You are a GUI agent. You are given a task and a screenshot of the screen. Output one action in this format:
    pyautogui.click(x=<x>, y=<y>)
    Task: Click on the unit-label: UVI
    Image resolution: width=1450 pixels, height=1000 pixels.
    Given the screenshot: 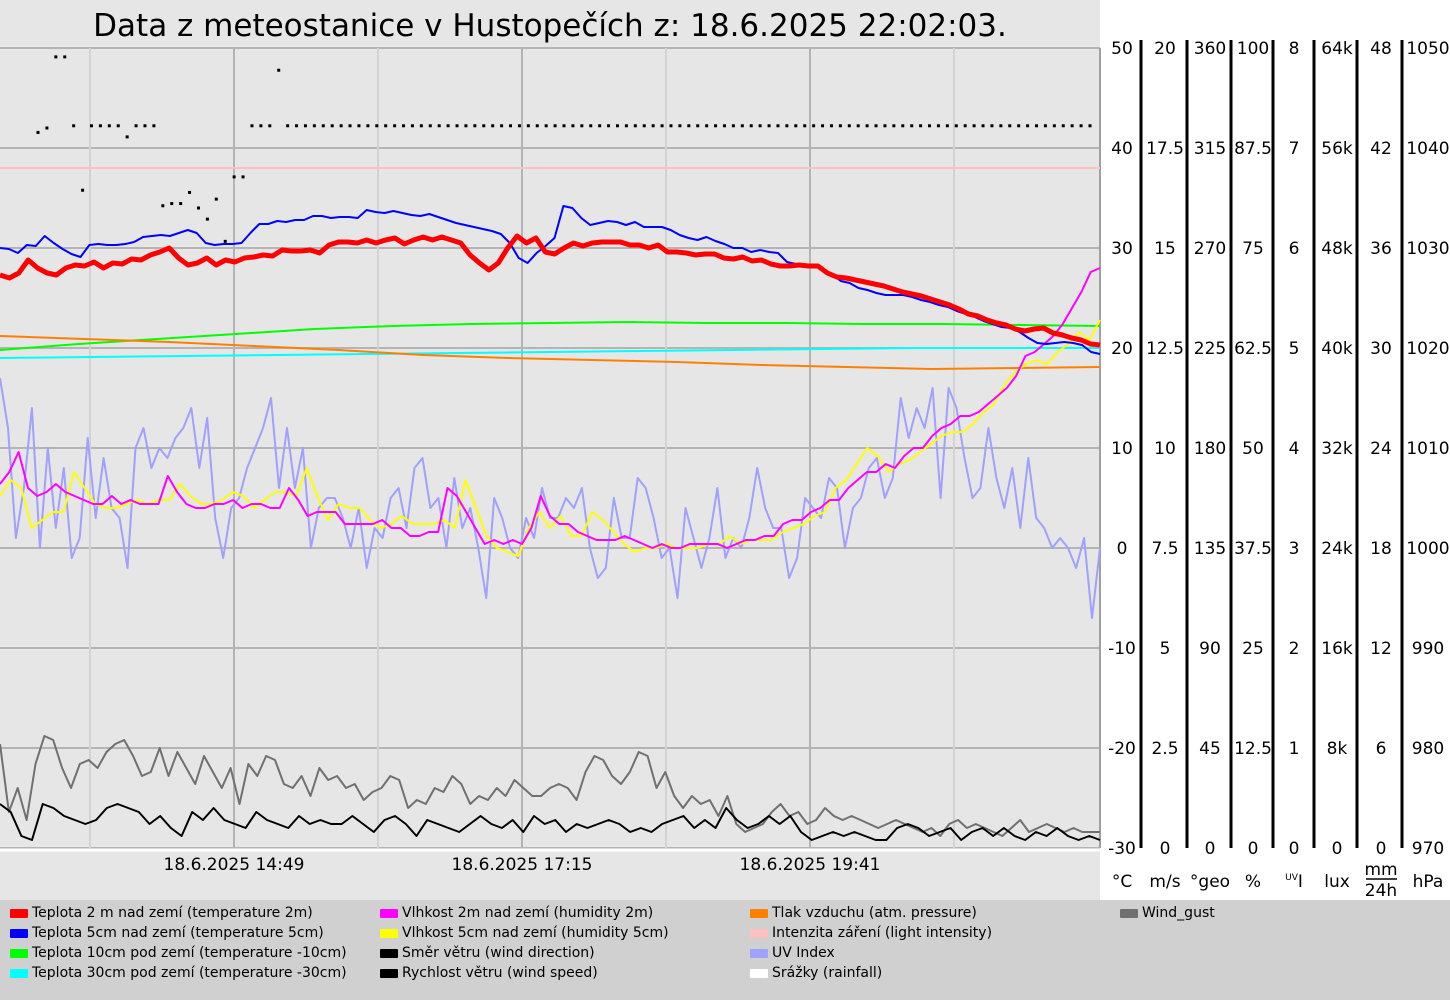 What is the action you would take?
    pyautogui.click(x=1294, y=882)
    